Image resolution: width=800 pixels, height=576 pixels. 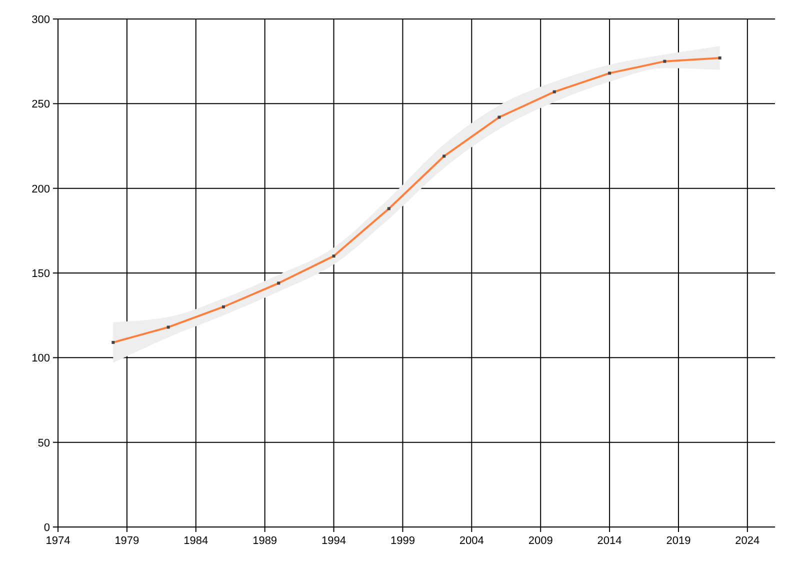 I want to click on y-tick-label: 50, so click(x=44, y=443).